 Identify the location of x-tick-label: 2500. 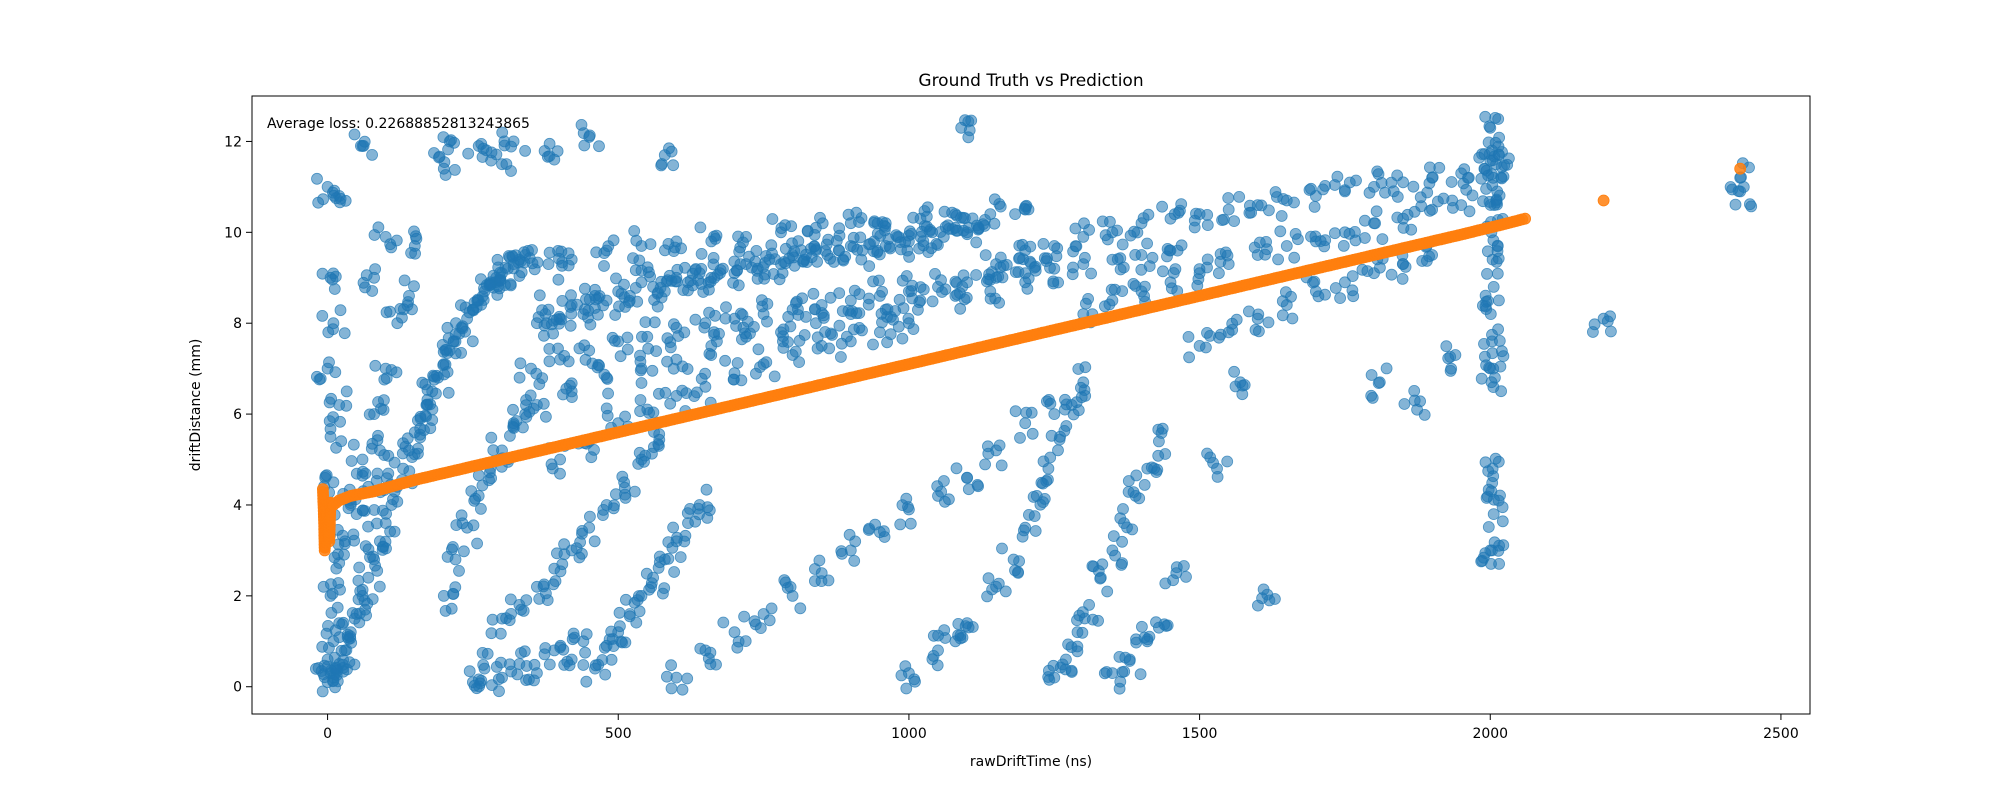
(1781, 734).